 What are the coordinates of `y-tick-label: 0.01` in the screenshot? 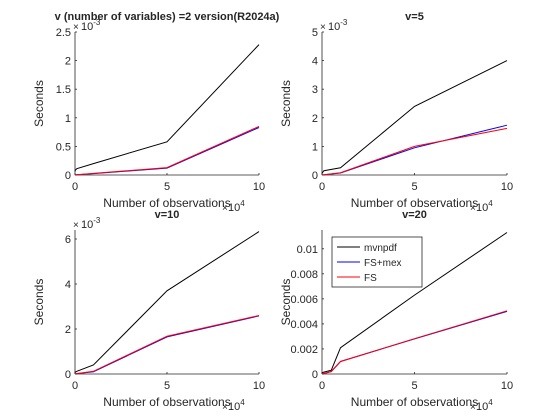 It's located at (307, 250).